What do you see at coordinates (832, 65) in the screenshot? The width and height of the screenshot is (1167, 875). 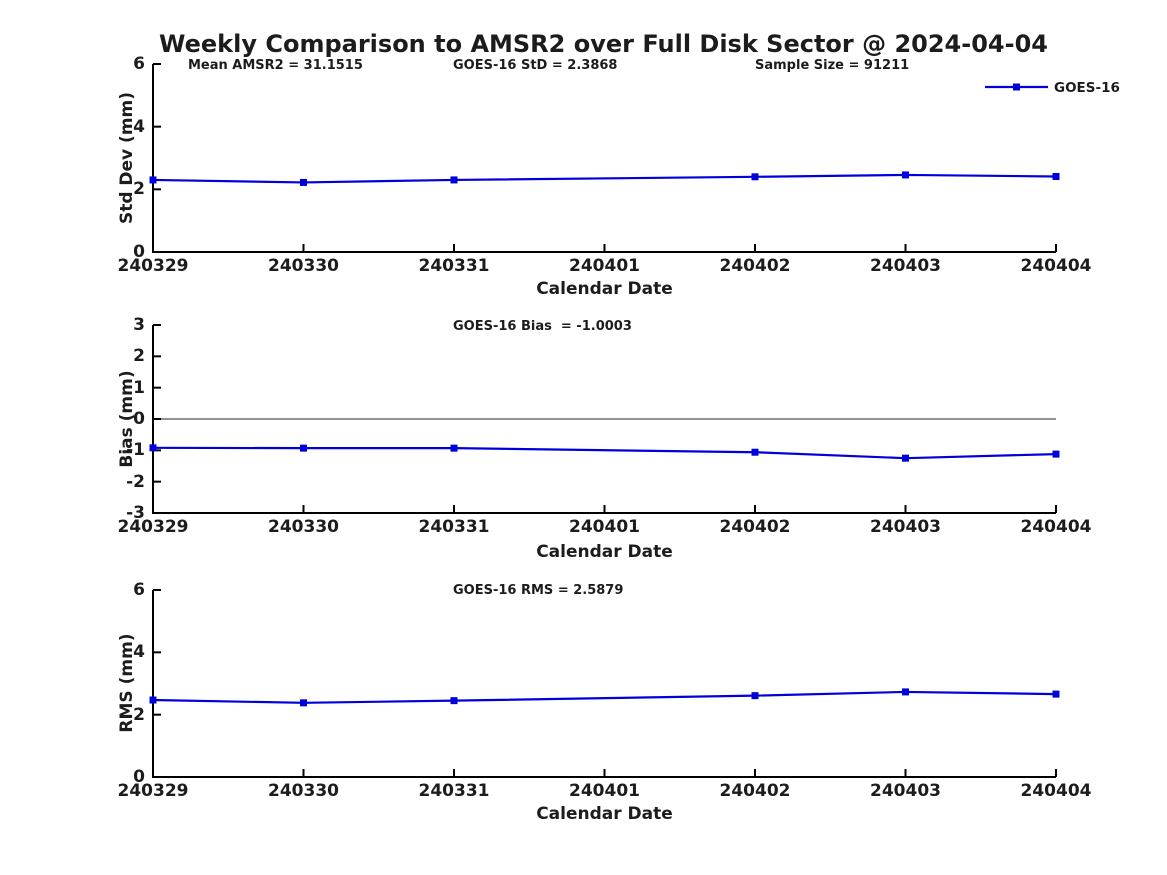 I see `sample-size-annotation: Sample Size = 91211` at bounding box center [832, 65].